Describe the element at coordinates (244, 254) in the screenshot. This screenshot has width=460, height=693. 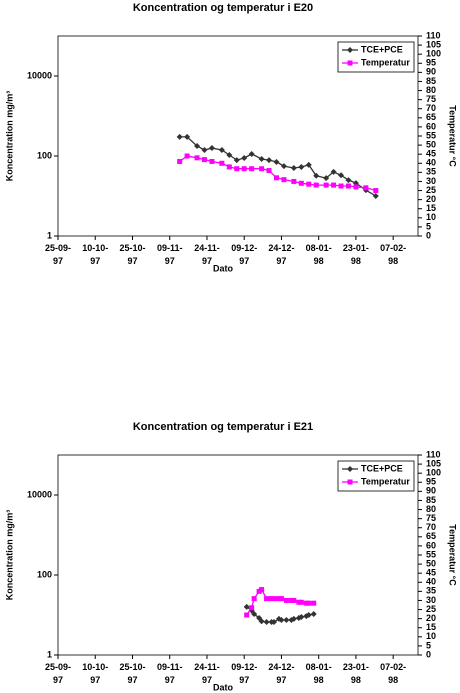
I see `x-tick-label: 09-12-97` at that location.